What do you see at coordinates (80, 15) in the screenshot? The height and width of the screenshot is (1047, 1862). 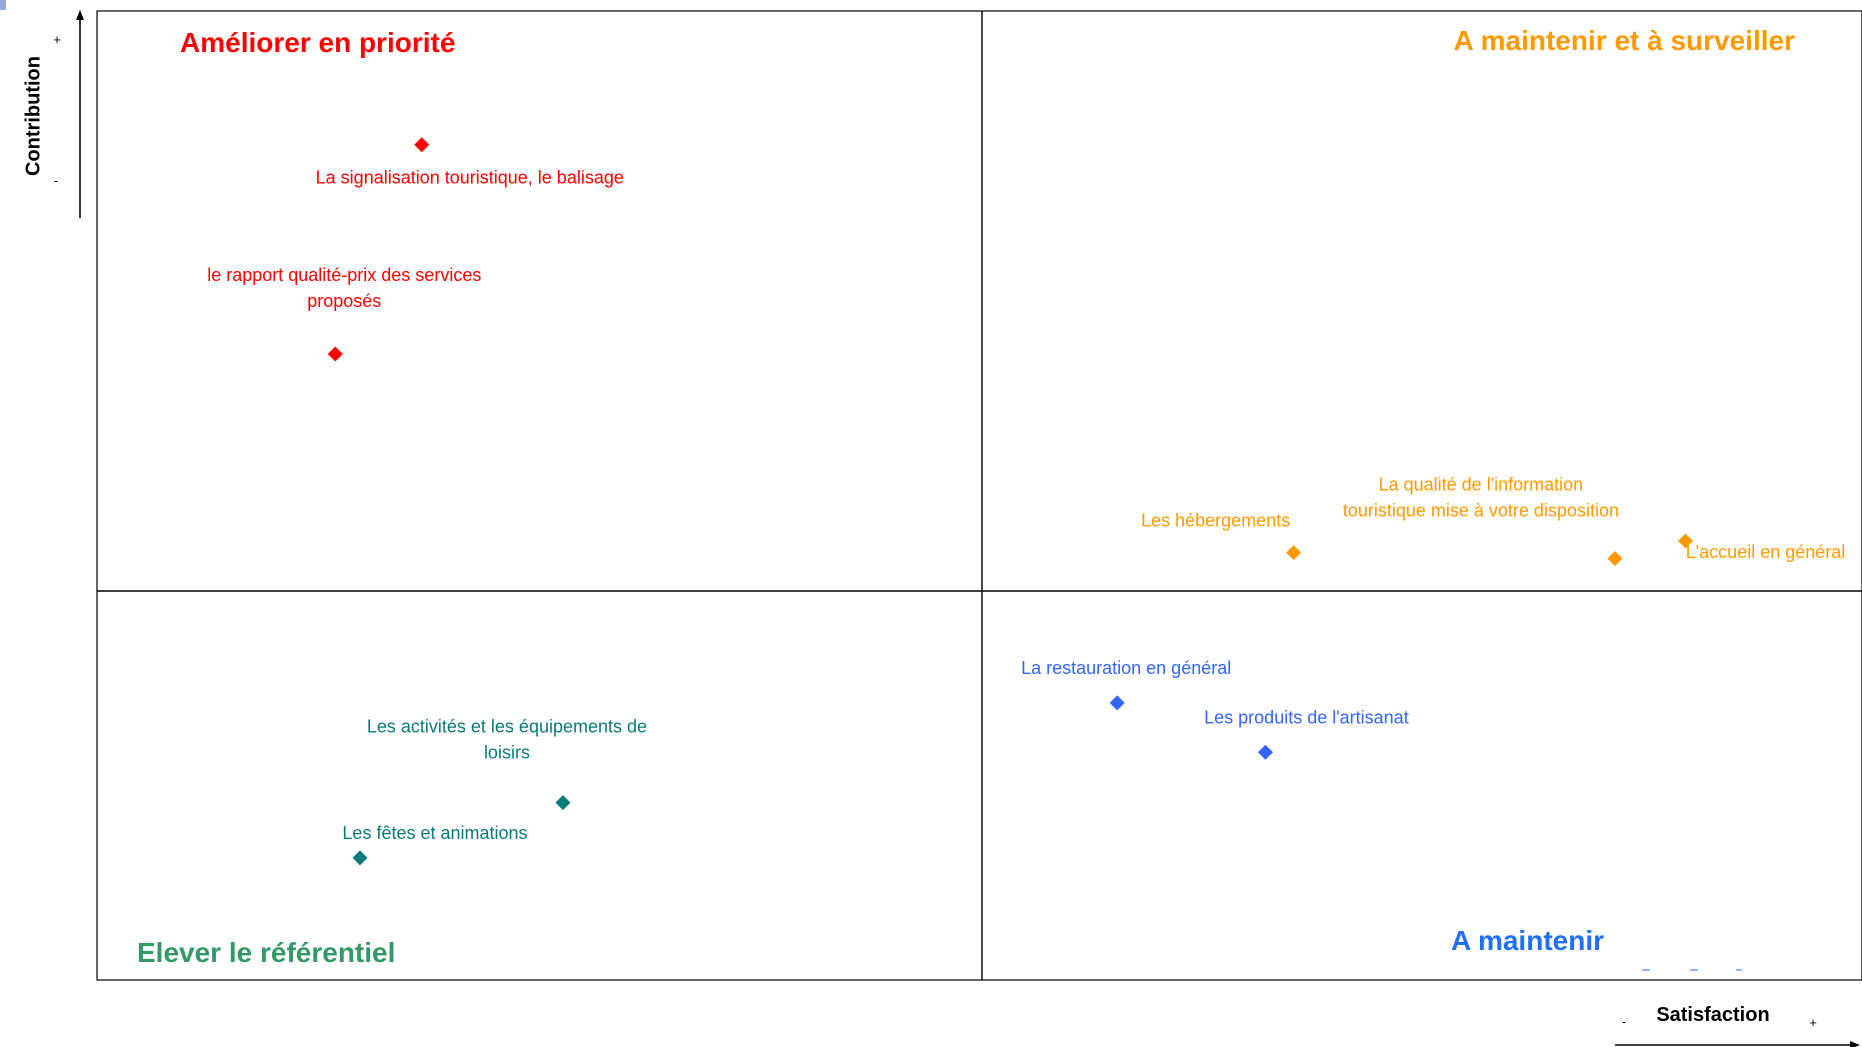 I see `y-axis-arrow-head` at bounding box center [80, 15].